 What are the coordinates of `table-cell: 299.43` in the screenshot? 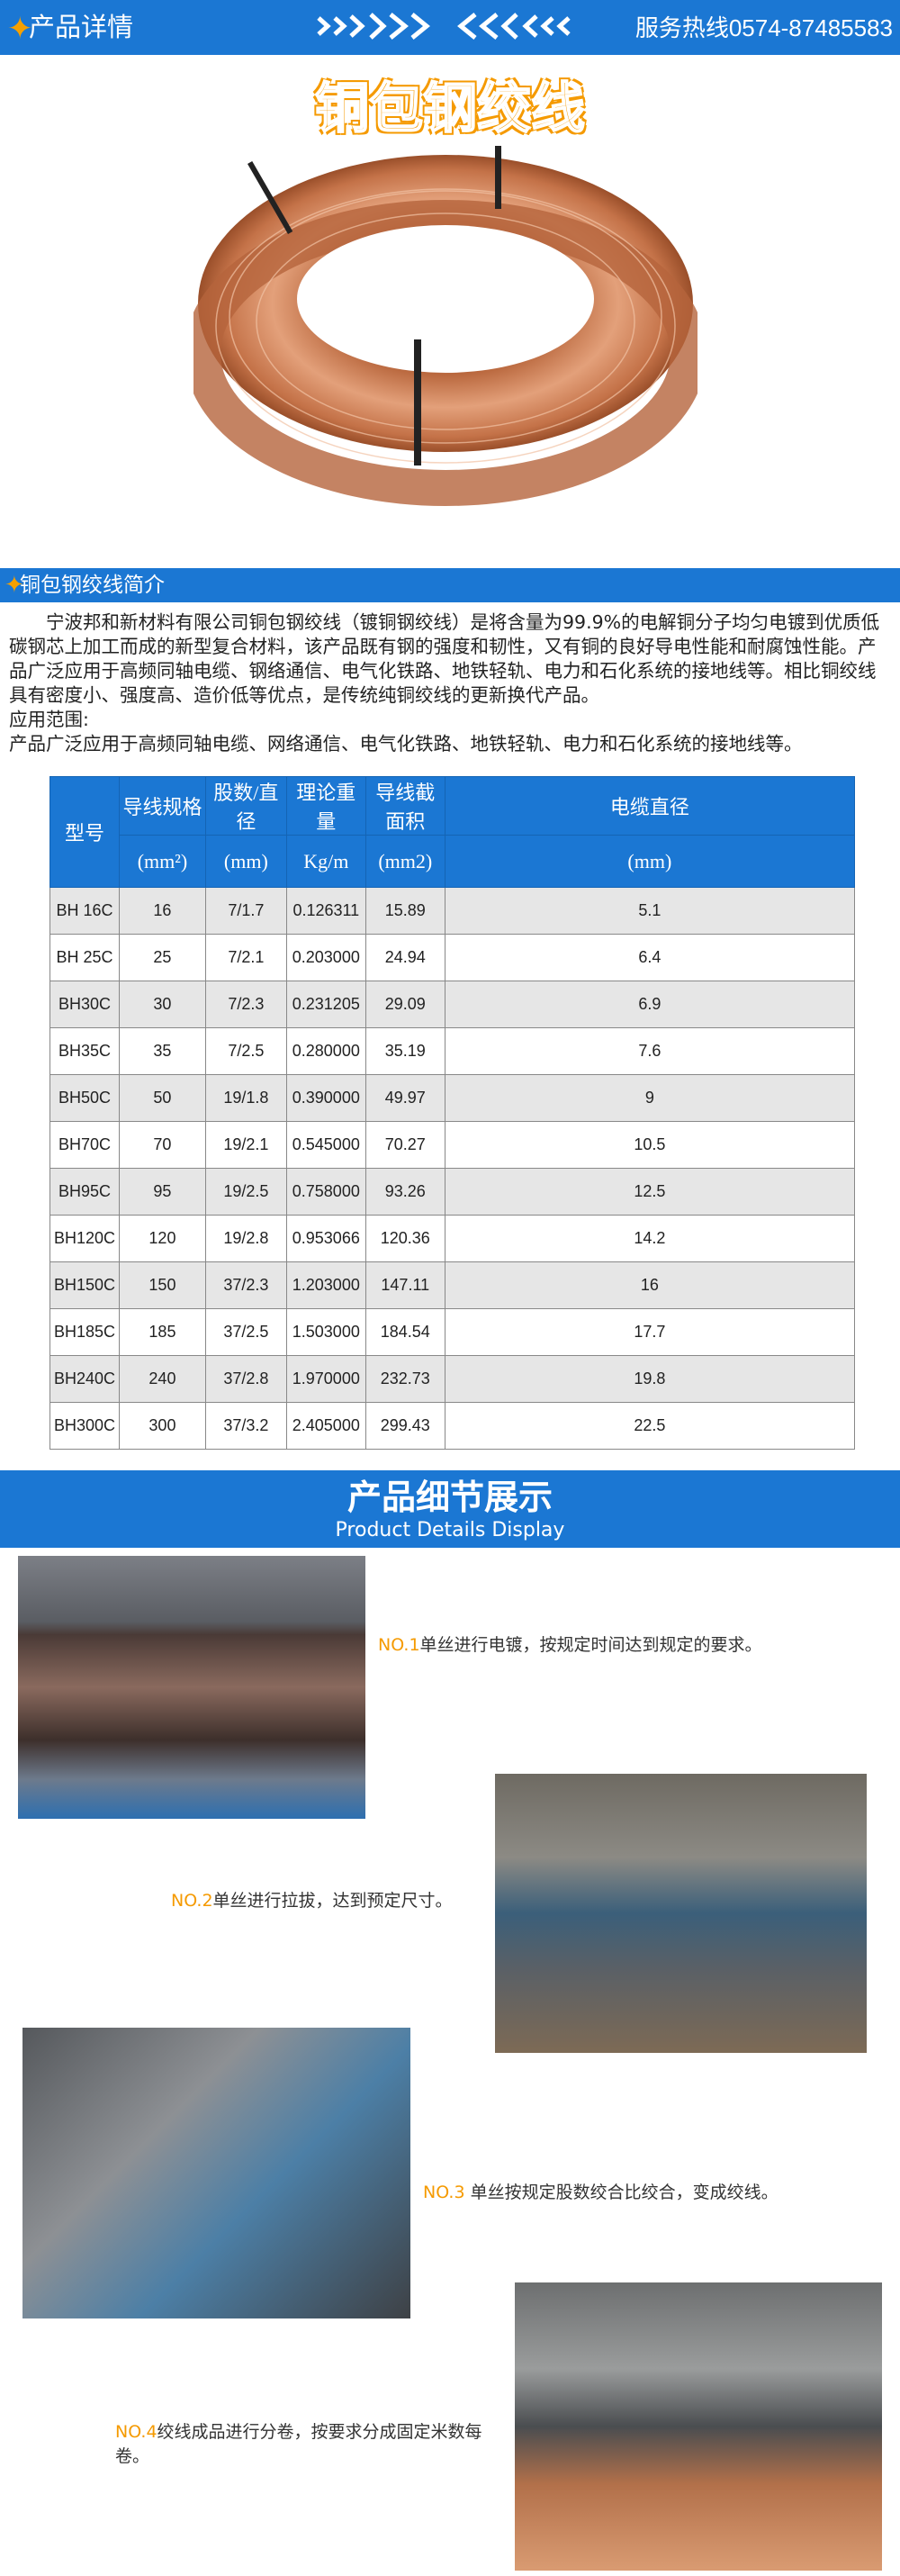 It's located at (405, 1426).